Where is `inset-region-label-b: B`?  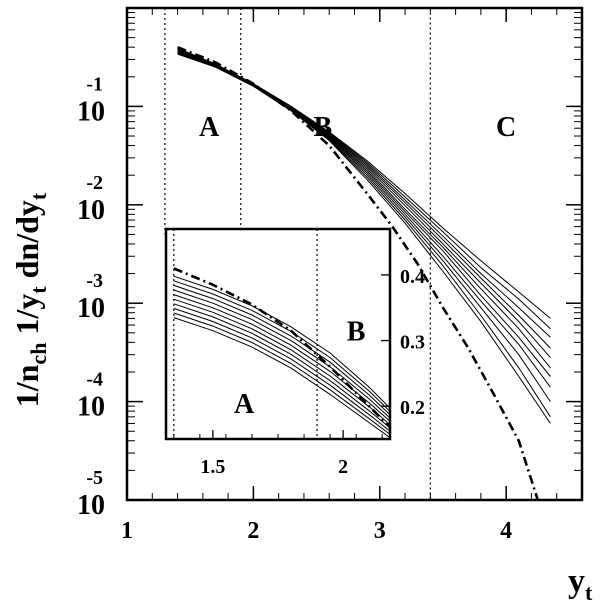
inset-region-label-b: B is located at coordinates (356, 332).